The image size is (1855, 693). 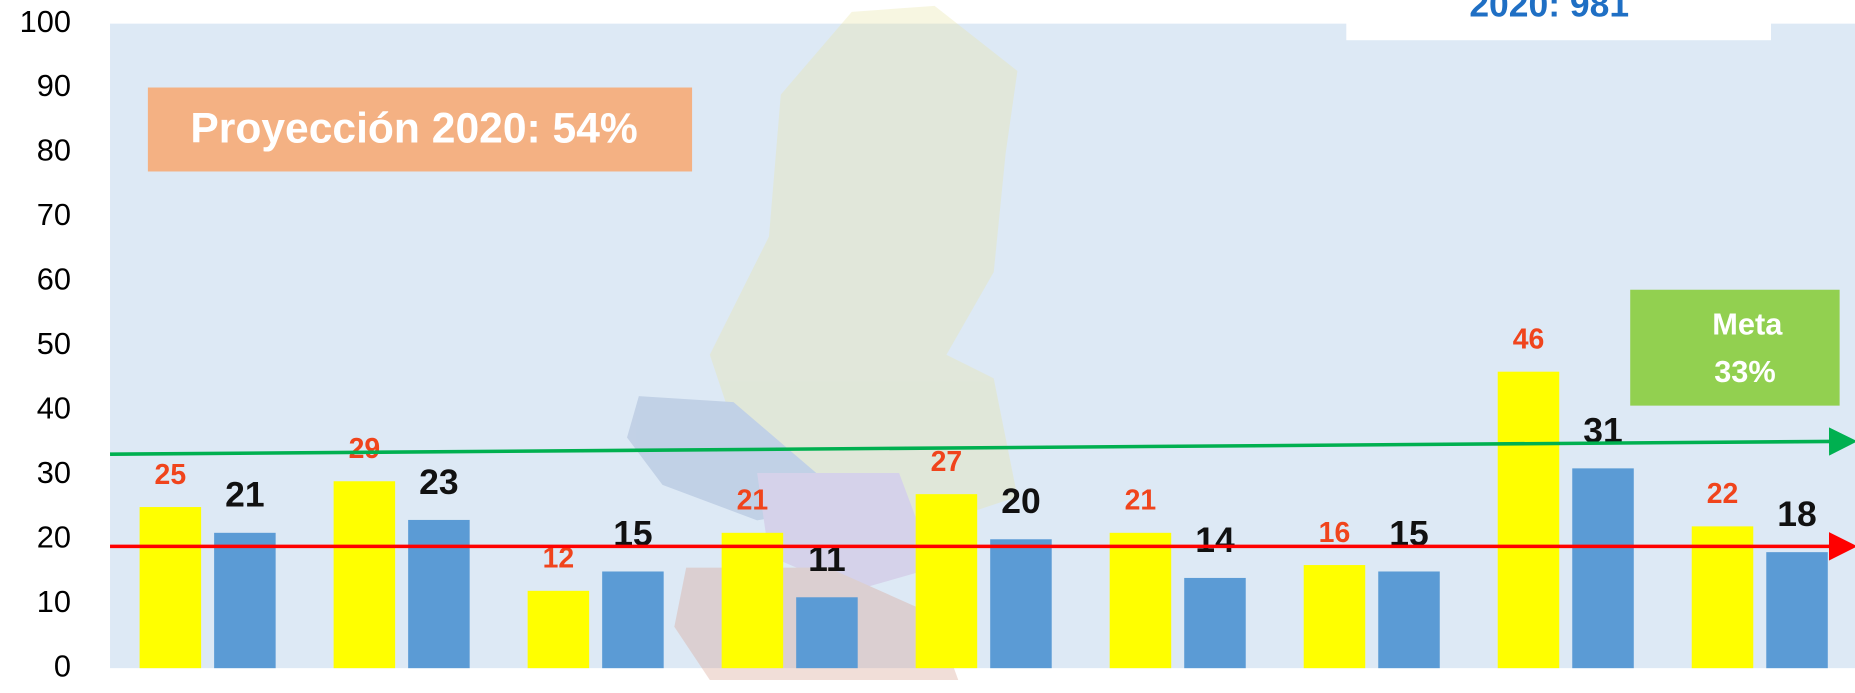 I want to click on y-tick-label: 20, so click(x=54, y=536).